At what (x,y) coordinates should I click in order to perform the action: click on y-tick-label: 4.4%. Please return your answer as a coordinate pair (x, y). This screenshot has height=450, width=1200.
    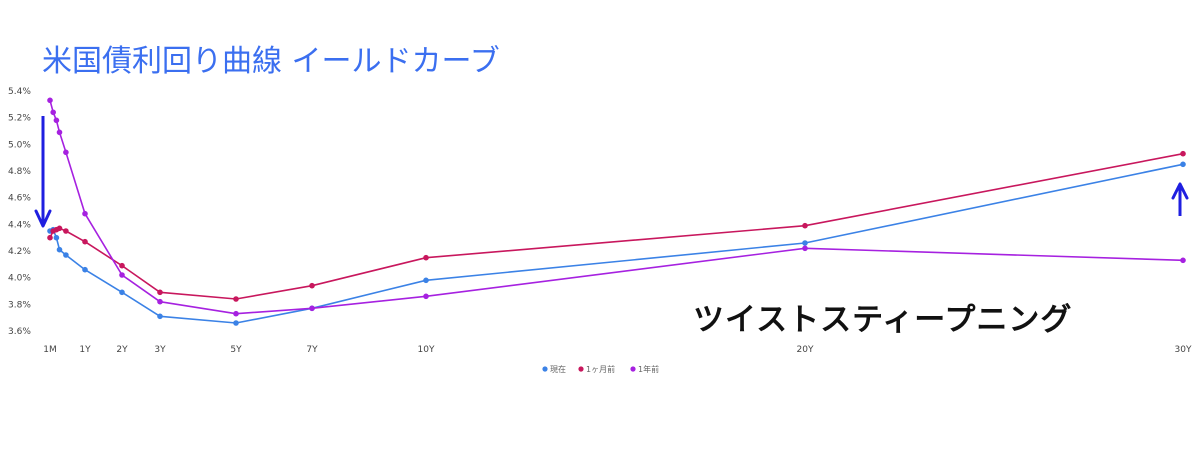
    Looking at the image, I should click on (19, 225).